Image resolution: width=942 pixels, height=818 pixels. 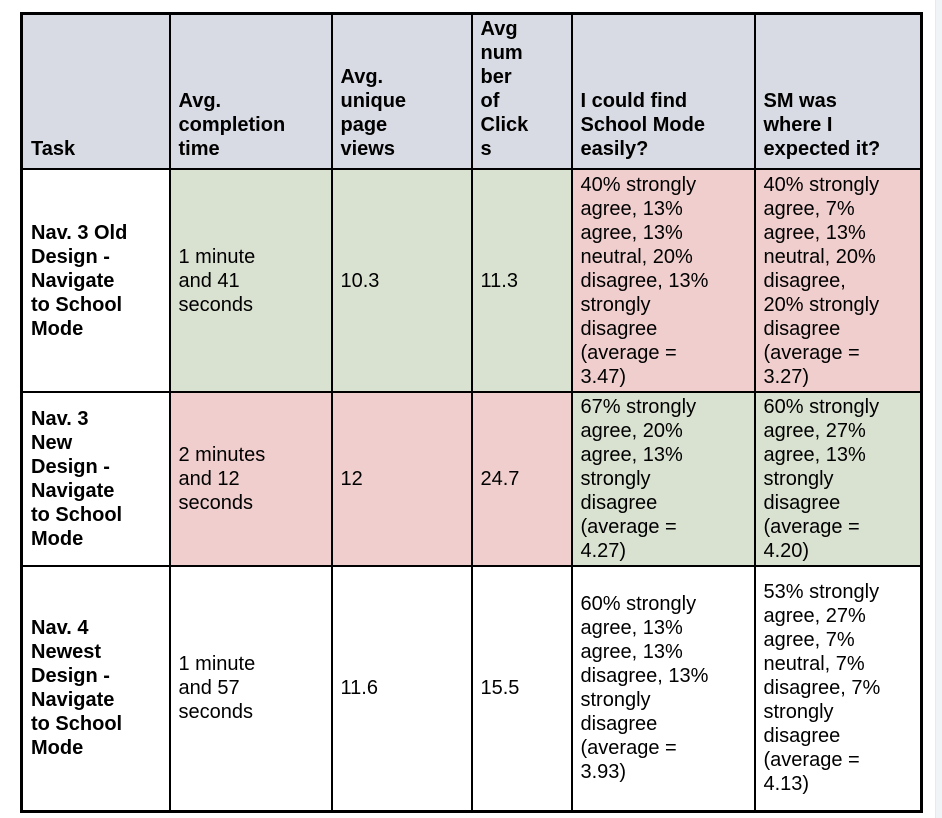 I want to click on header-avg-completion-time: Avg. completion time, so click(x=250, y=91).